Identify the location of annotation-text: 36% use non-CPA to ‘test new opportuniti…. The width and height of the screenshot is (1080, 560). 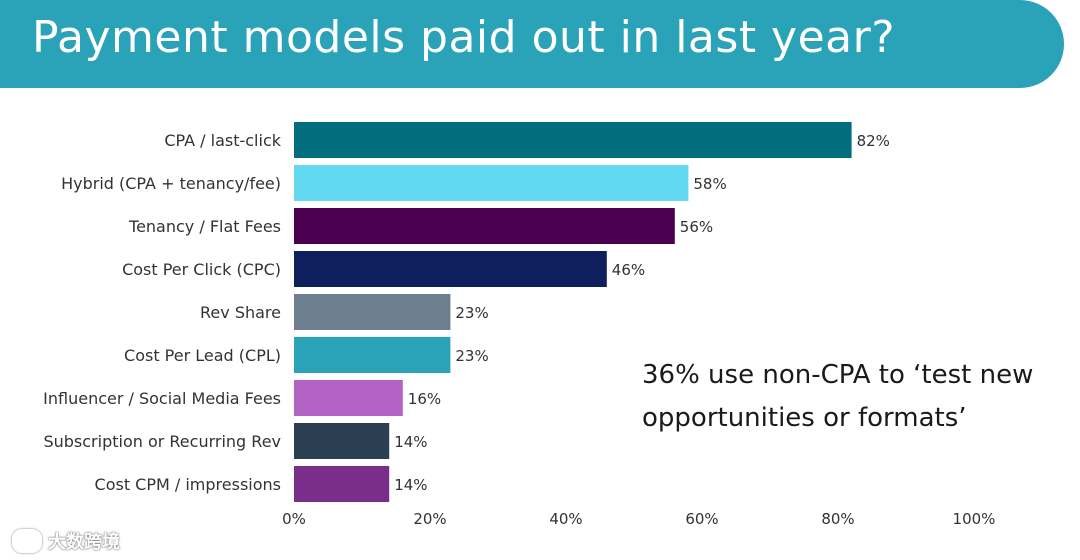
(838, 396).